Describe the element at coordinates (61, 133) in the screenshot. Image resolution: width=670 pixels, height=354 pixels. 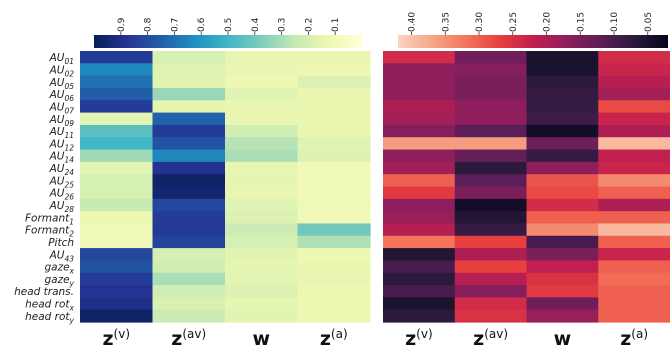
I see `row-label: AU11` at that location.